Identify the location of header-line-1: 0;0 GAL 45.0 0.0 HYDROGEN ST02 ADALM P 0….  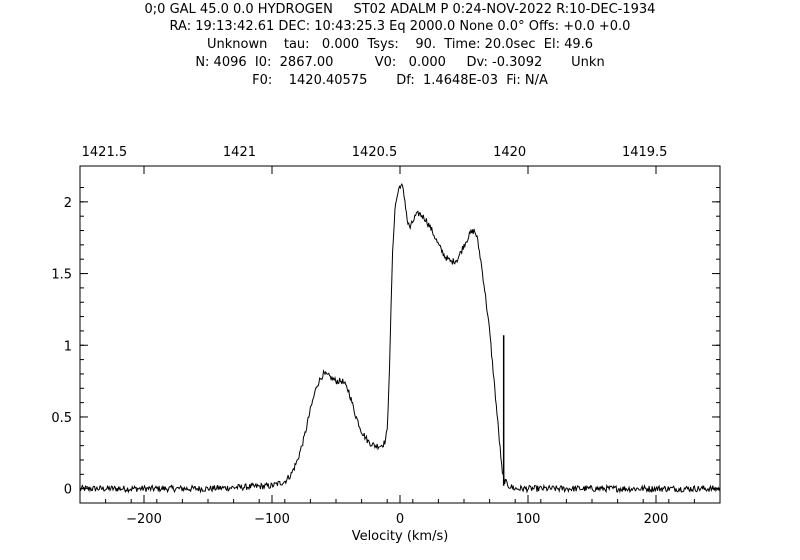
(400, 9).